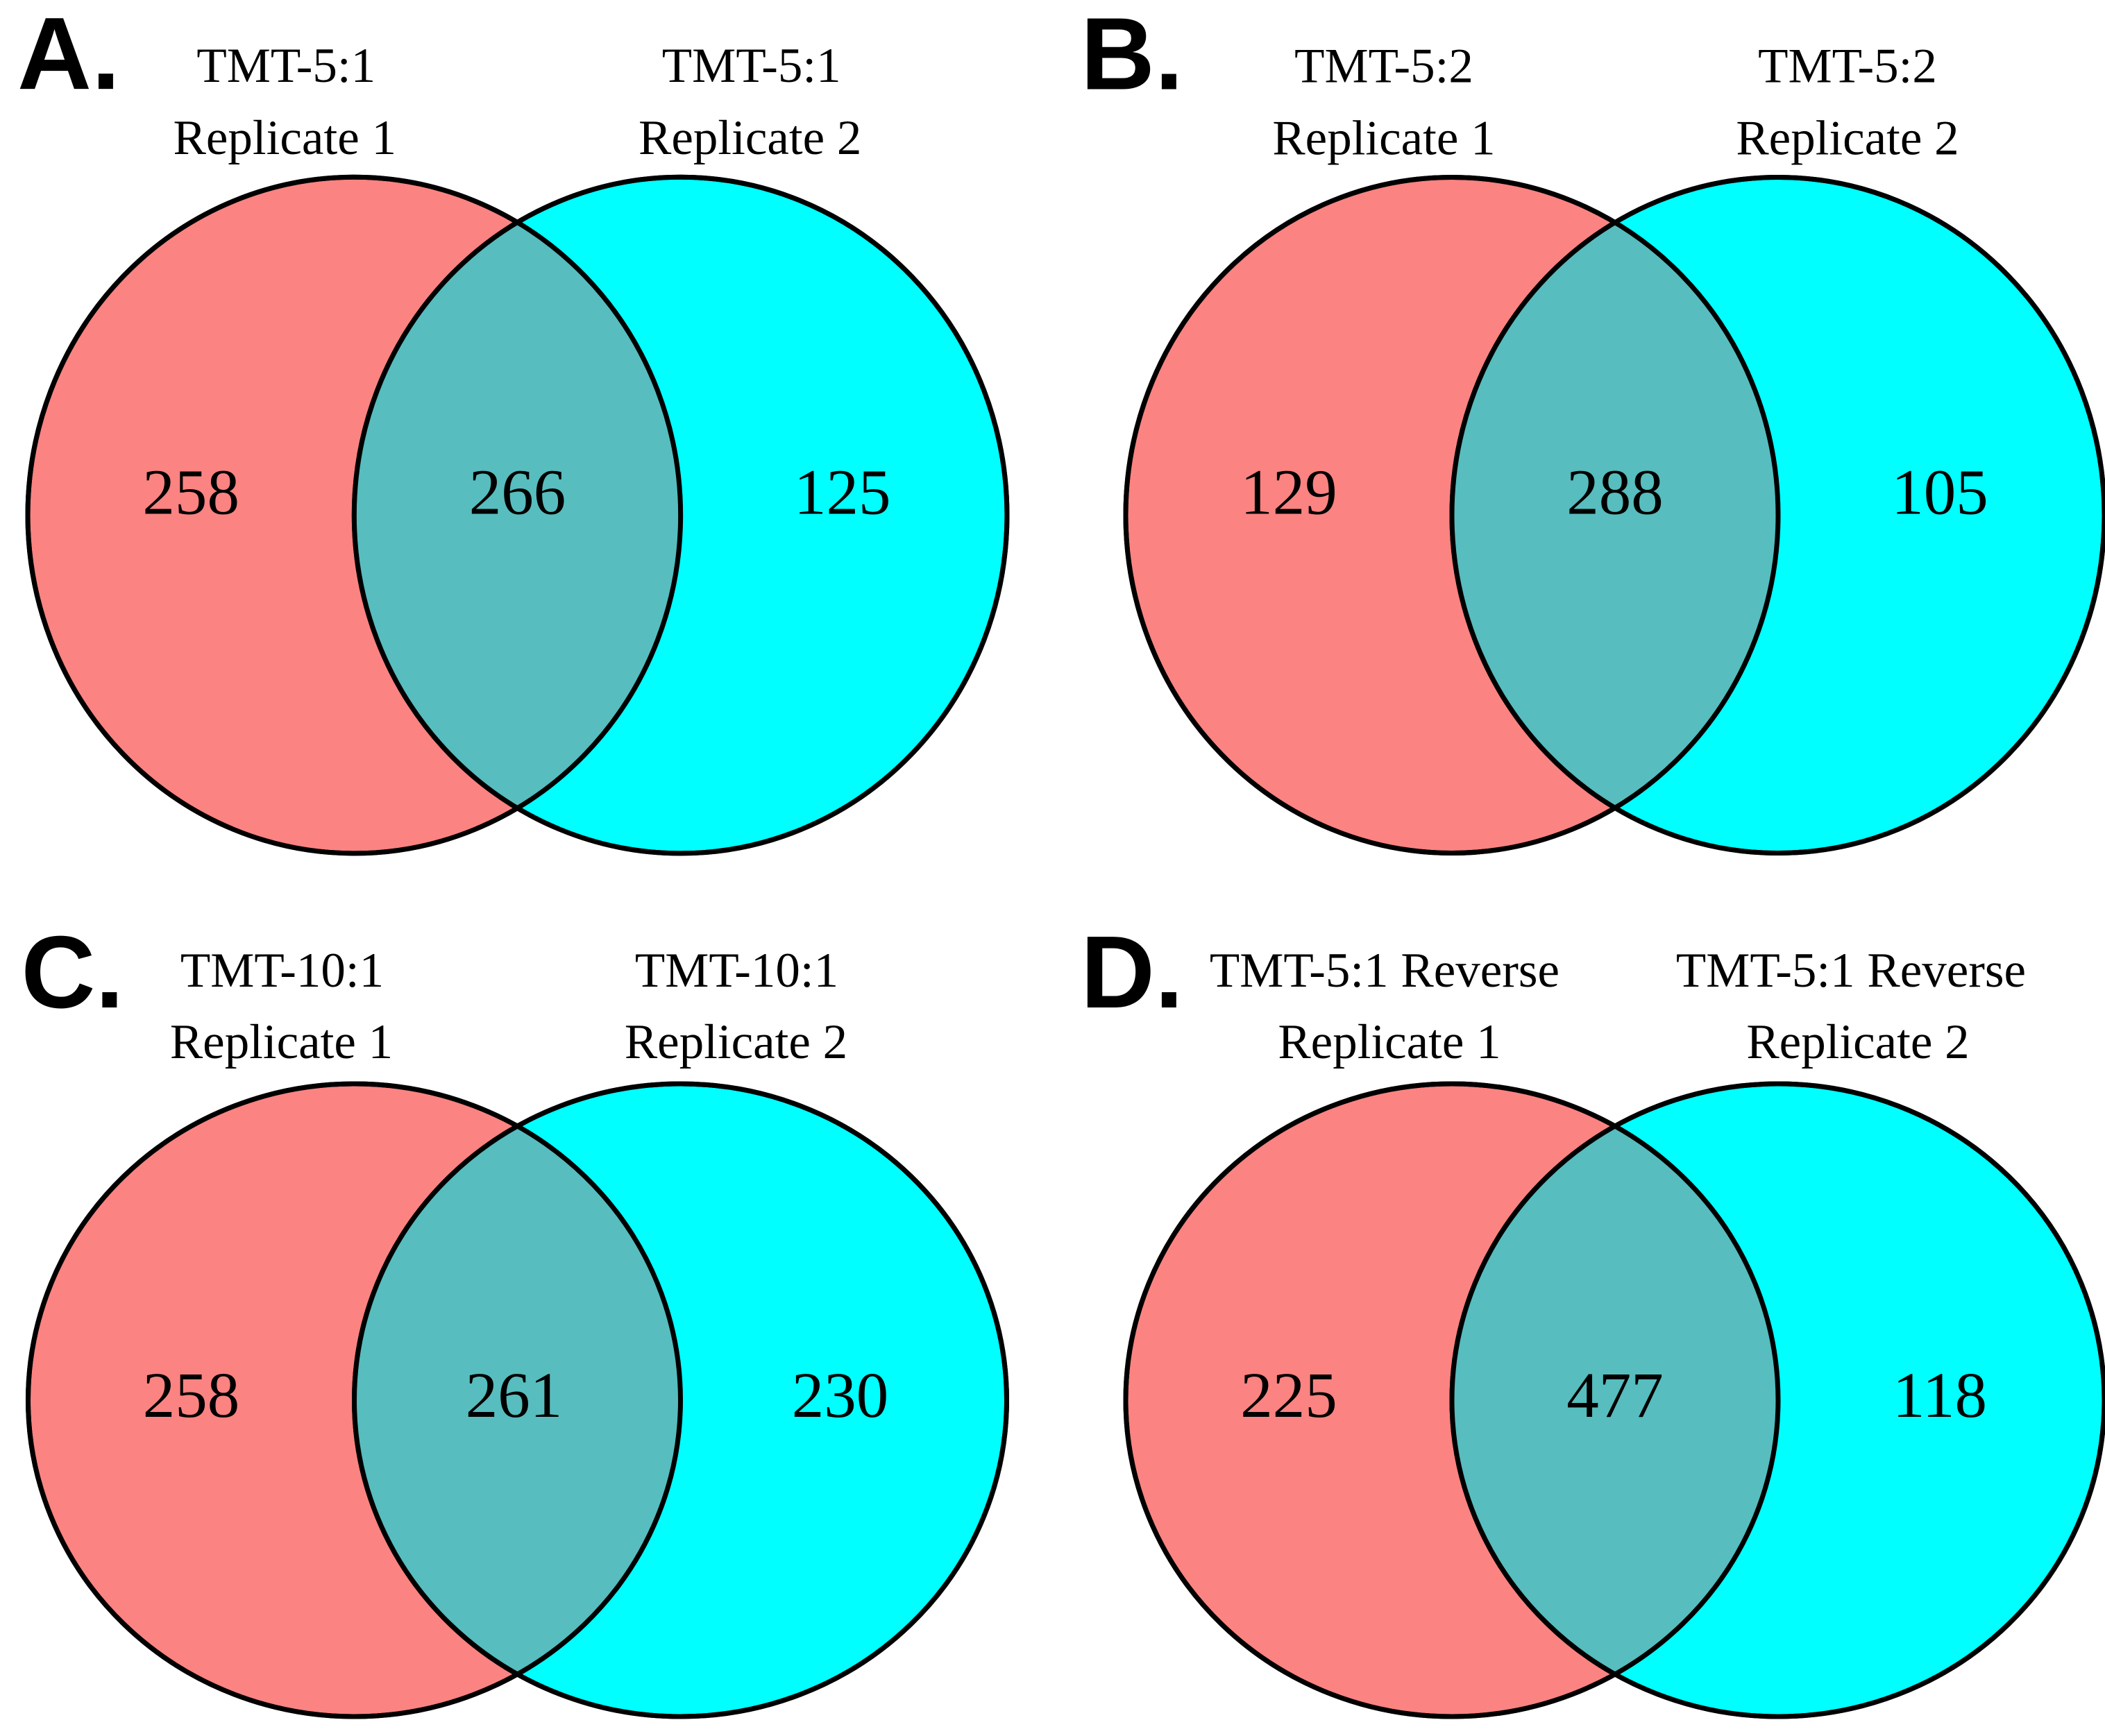 The width and height of the screenshot is (2105, 1736). Describe the element at coordinates (1383, 67) in the screenshot. I see `left-set-title-line1: TMT-5:2` at that location.